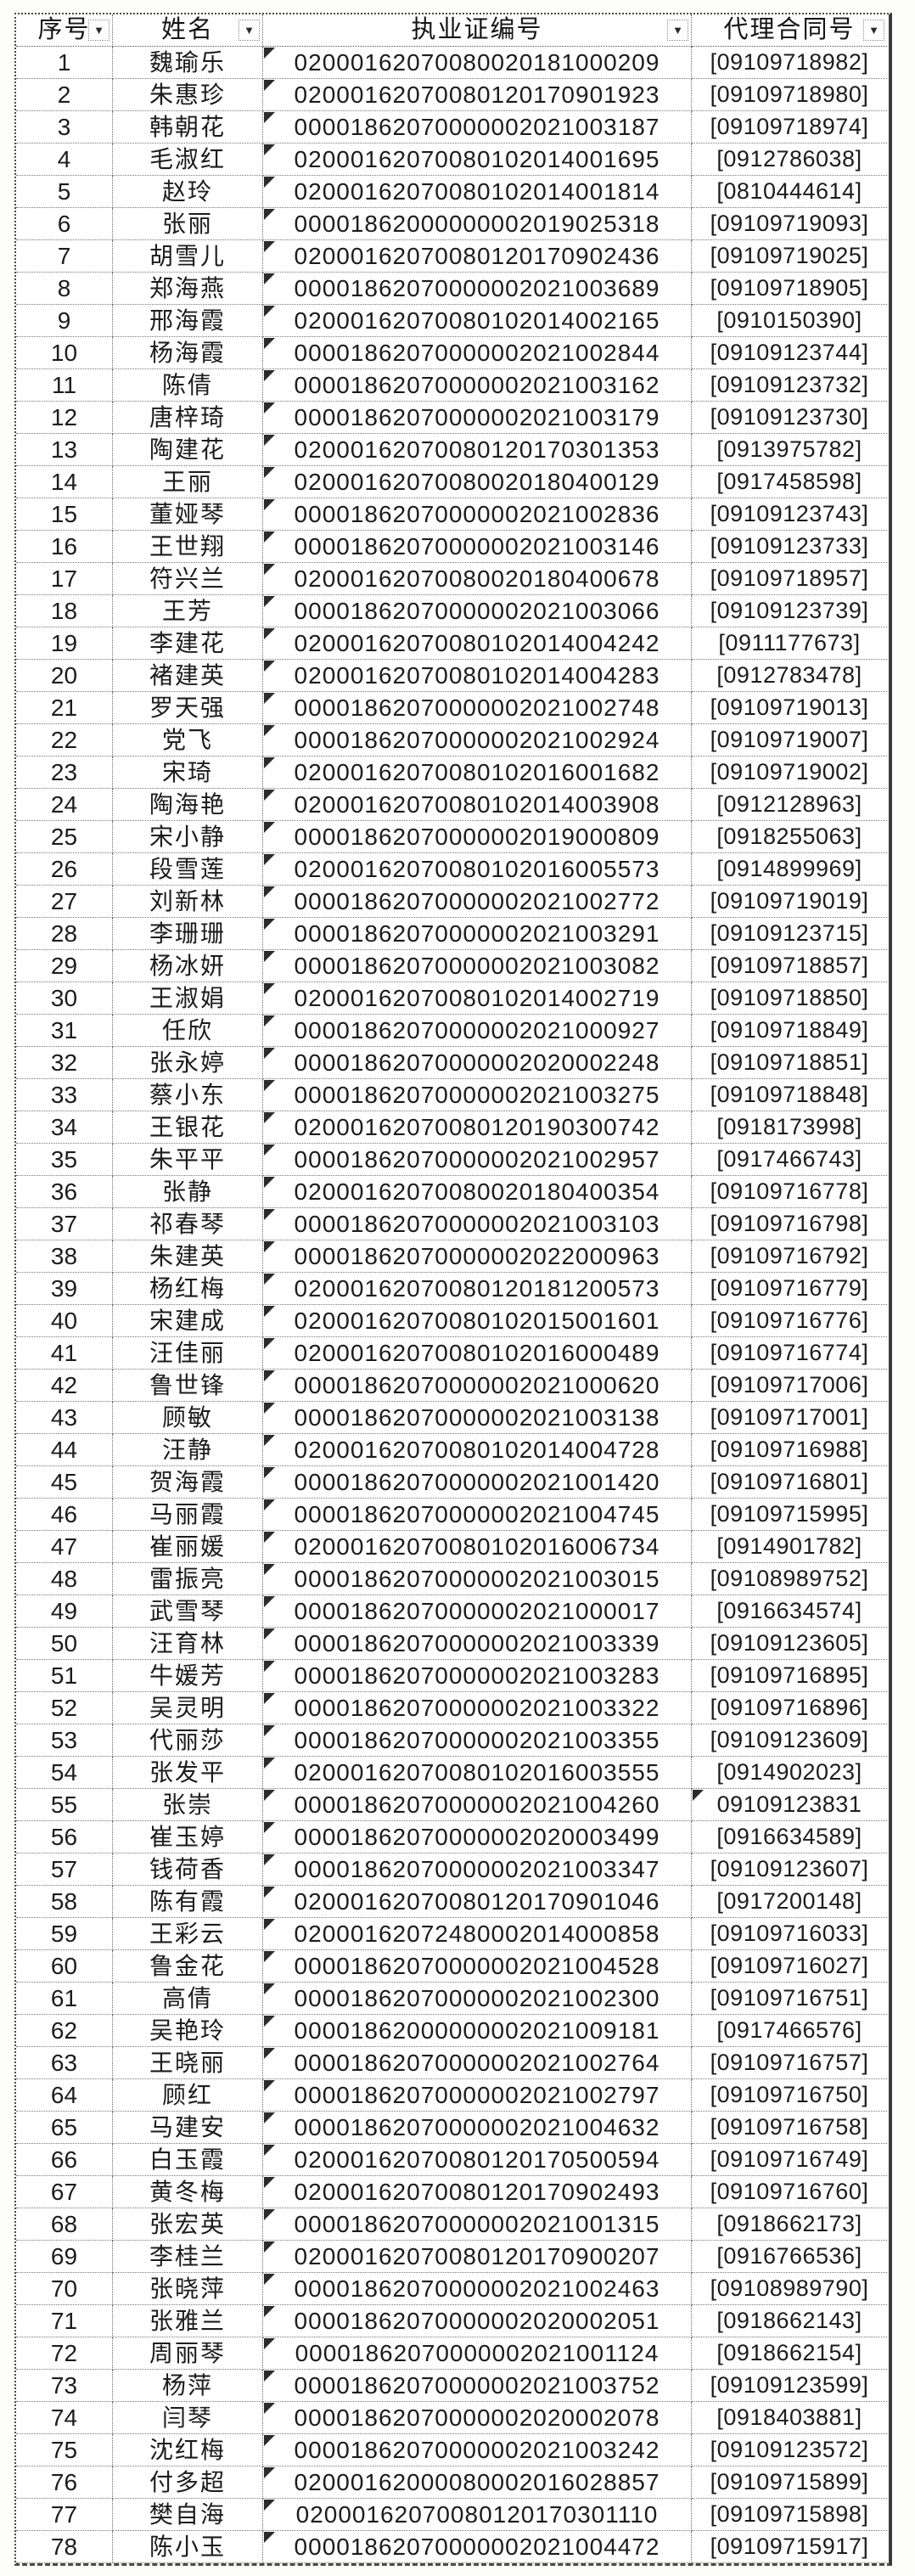 The height and width of the screenshot is (2576, 915). Describe the element at coordinates (188, 1192) in the screenshot. I see `name-cell: 张静` at that location.